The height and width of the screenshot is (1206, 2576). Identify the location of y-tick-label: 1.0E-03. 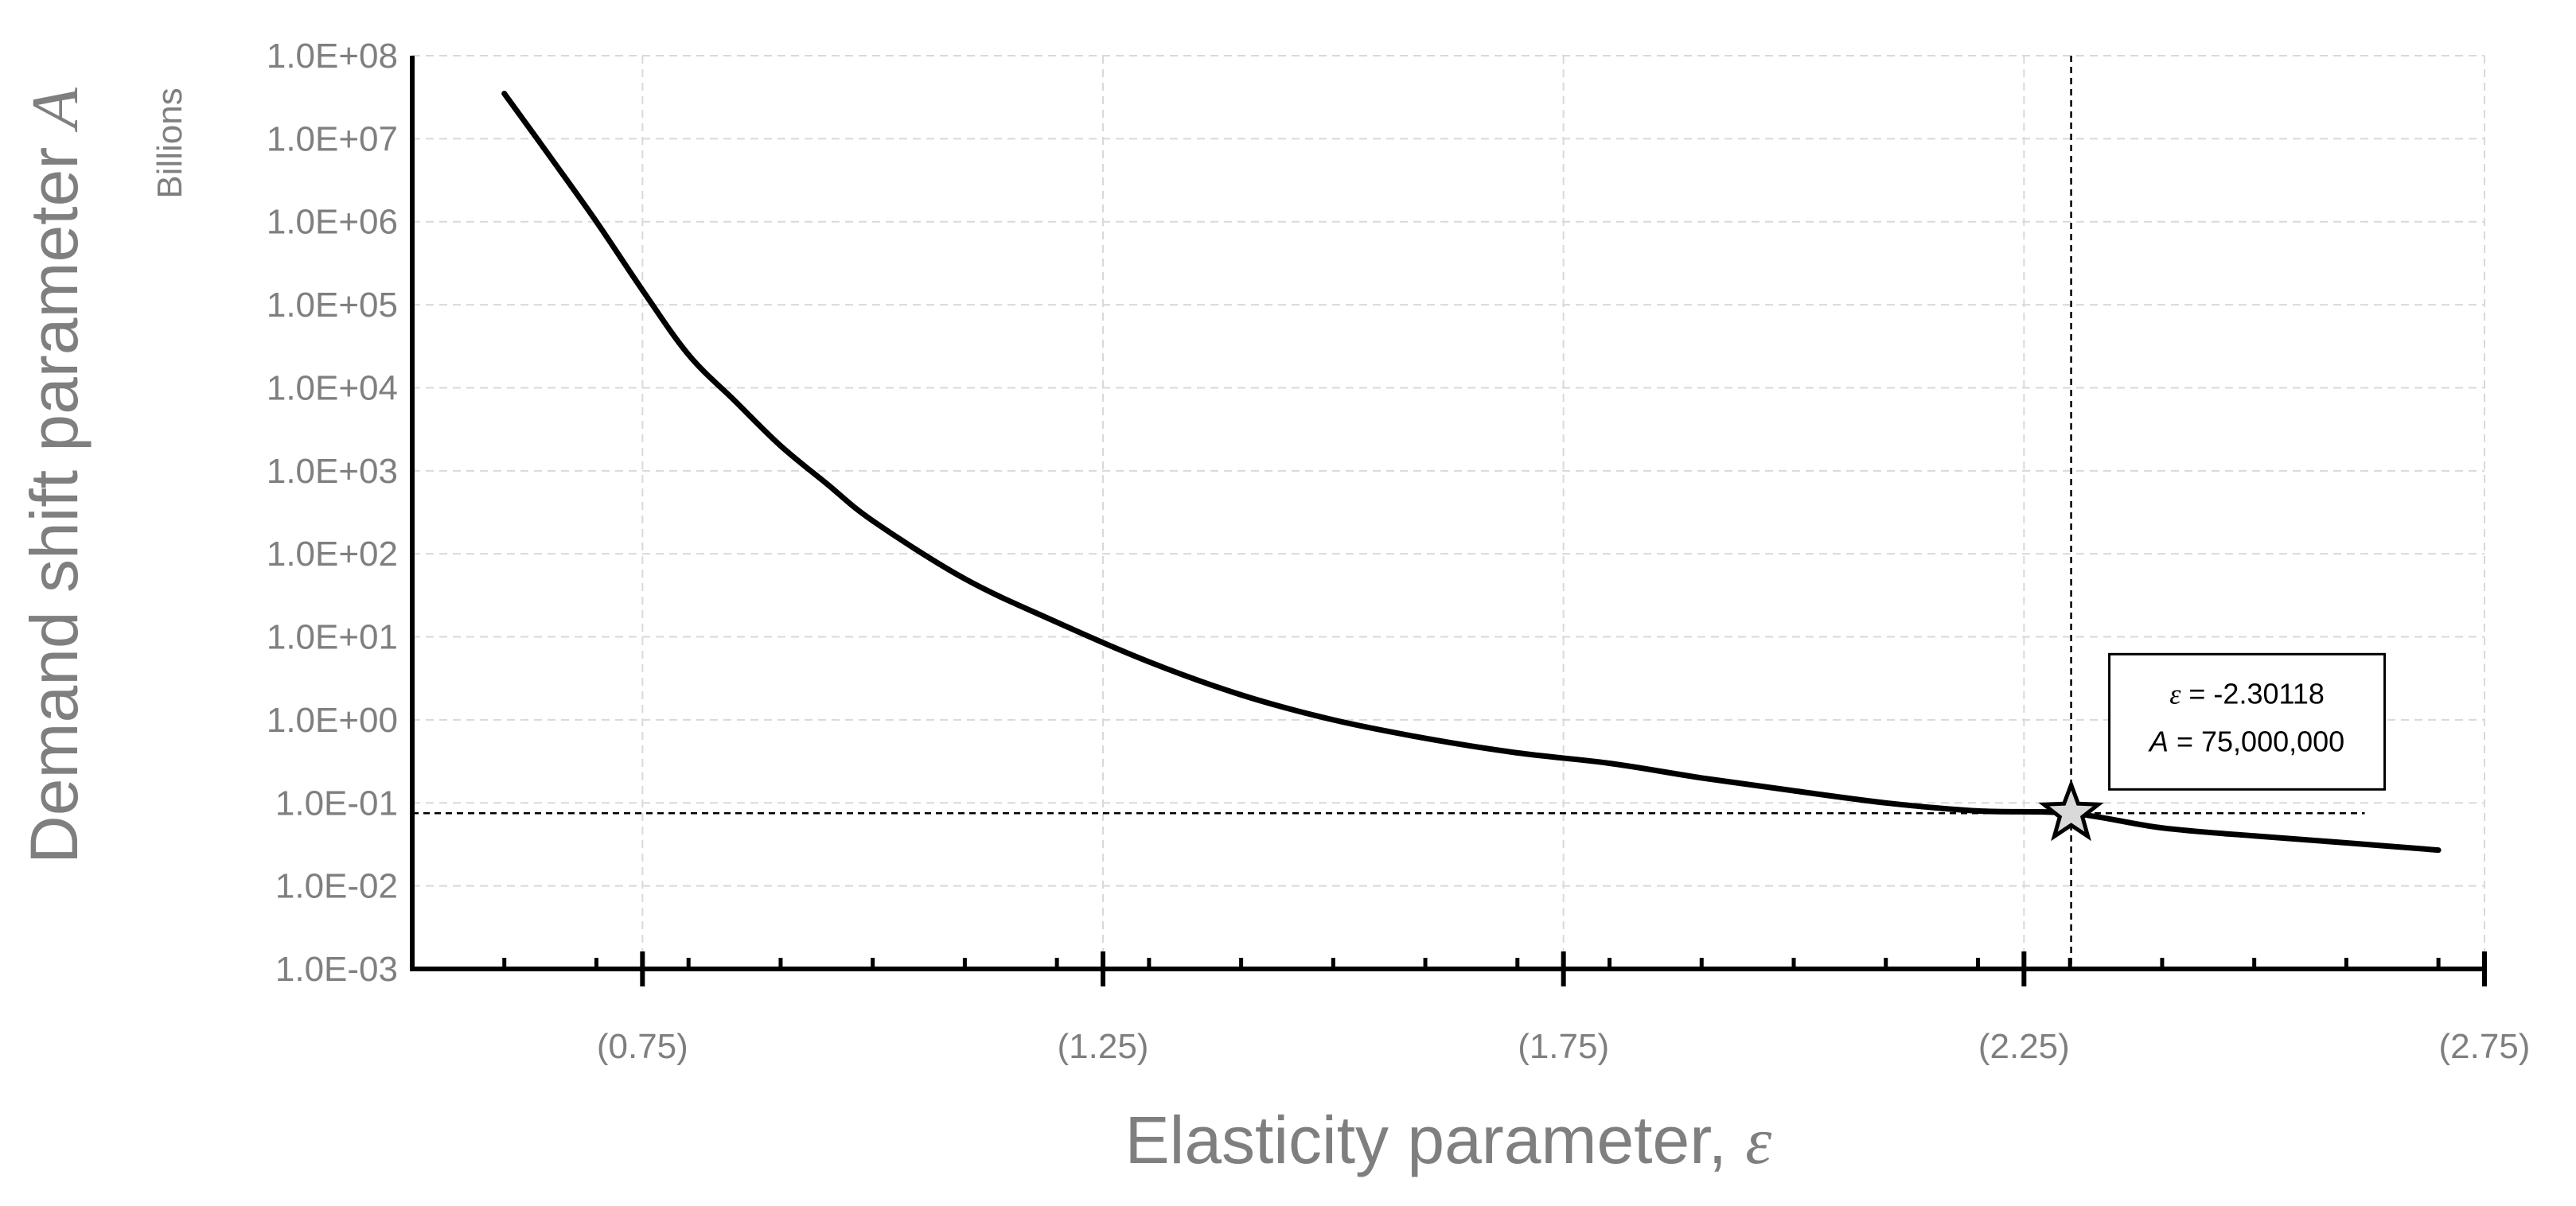
(336, 969).